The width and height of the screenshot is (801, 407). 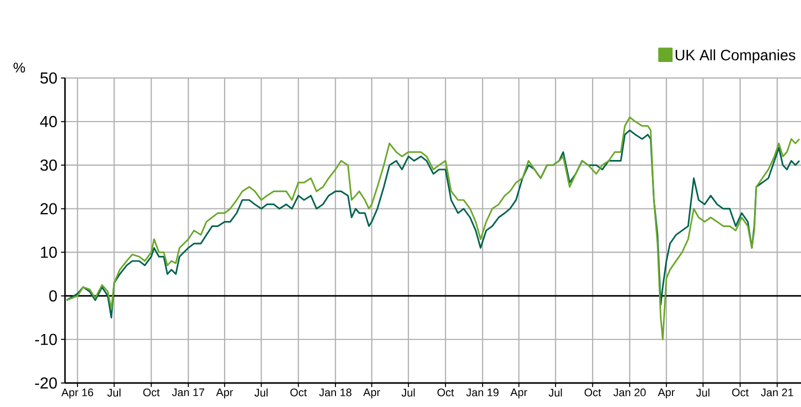 I want to click on x-tick-label: Apr 16, so click(x=77, y=393).